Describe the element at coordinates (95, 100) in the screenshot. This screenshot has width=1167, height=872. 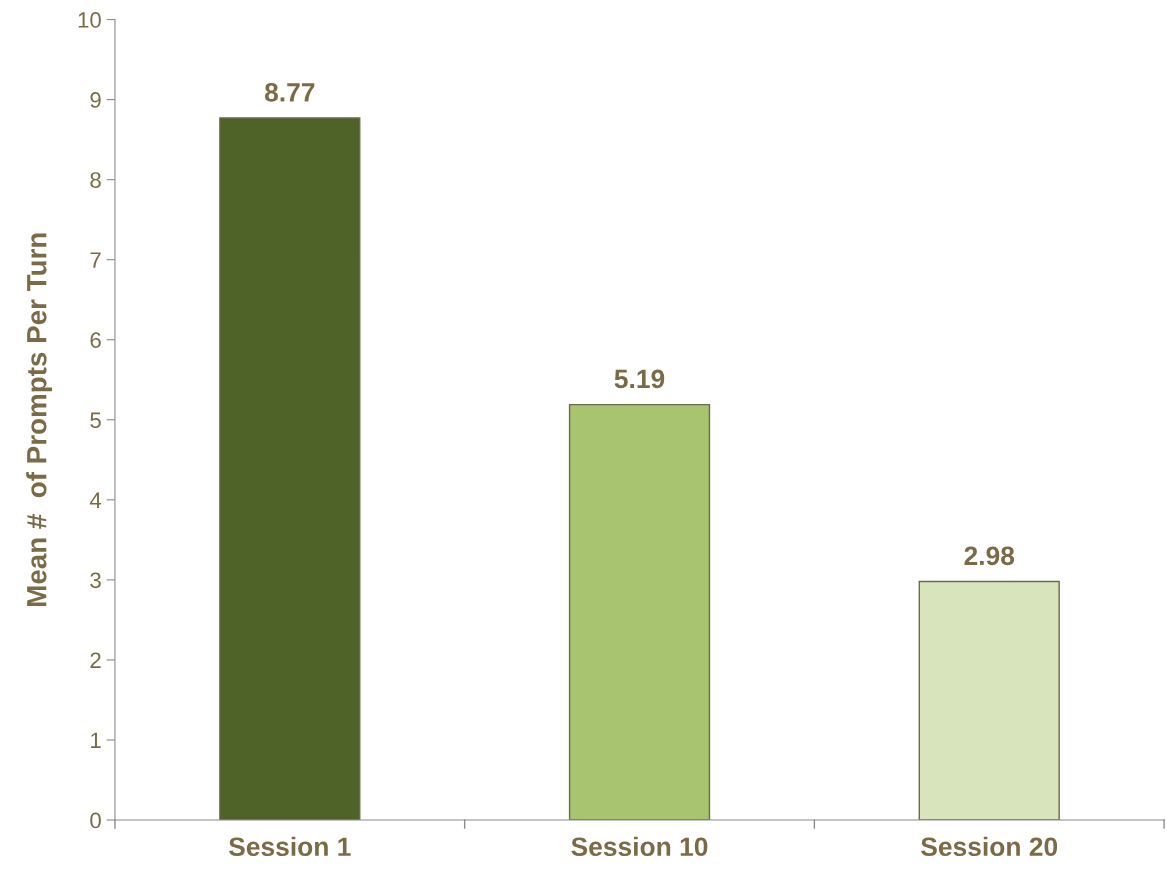
I see `y-tick-label: 9` at that location.